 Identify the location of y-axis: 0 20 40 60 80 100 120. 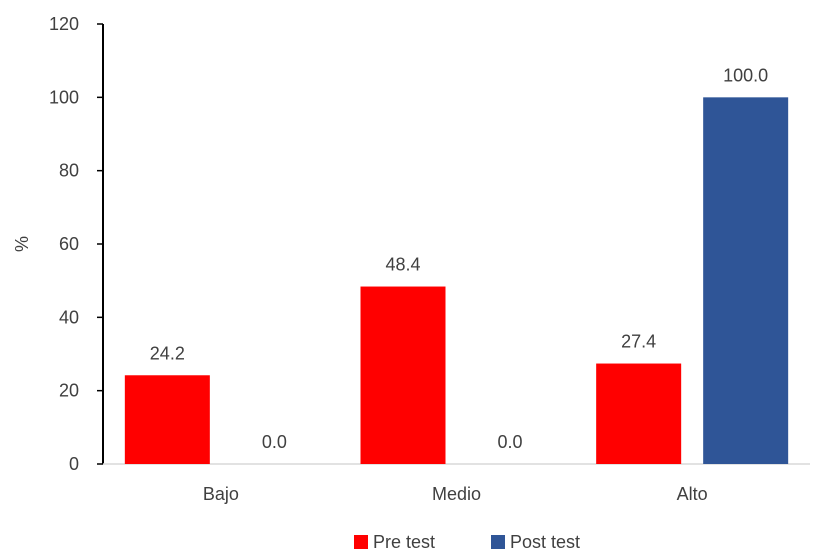
(76, 244).